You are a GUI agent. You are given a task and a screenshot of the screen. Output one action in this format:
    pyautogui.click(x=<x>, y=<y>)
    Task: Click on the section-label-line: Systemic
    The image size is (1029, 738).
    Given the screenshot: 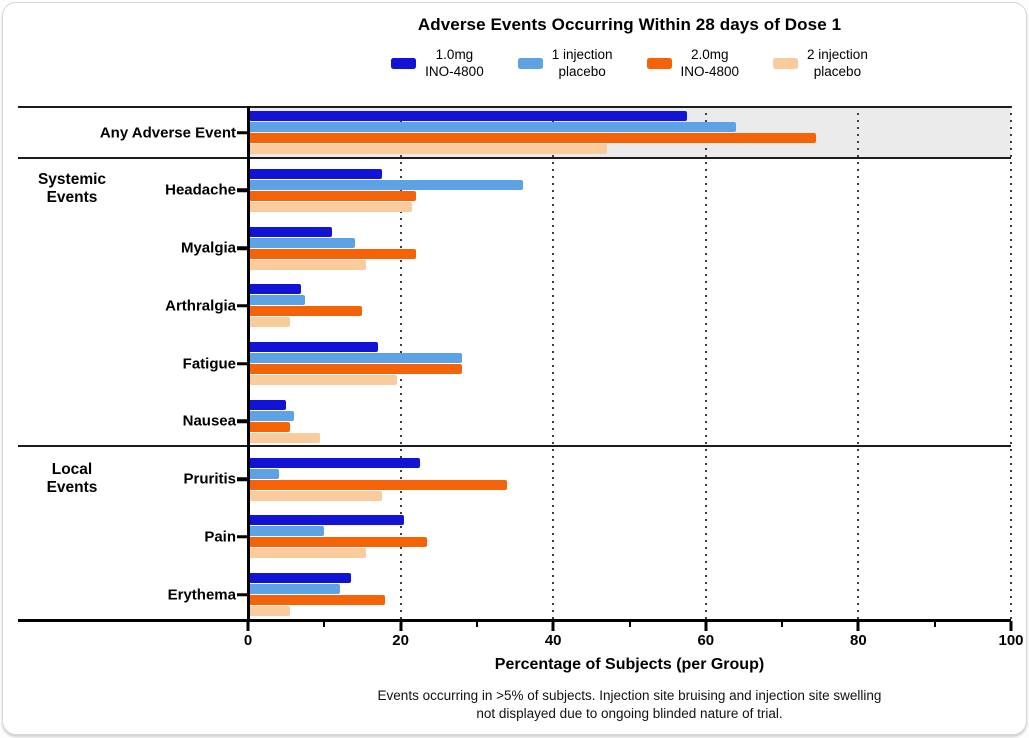 What is the action you would take?
    pyautogui.click(x=72, y=179)
    